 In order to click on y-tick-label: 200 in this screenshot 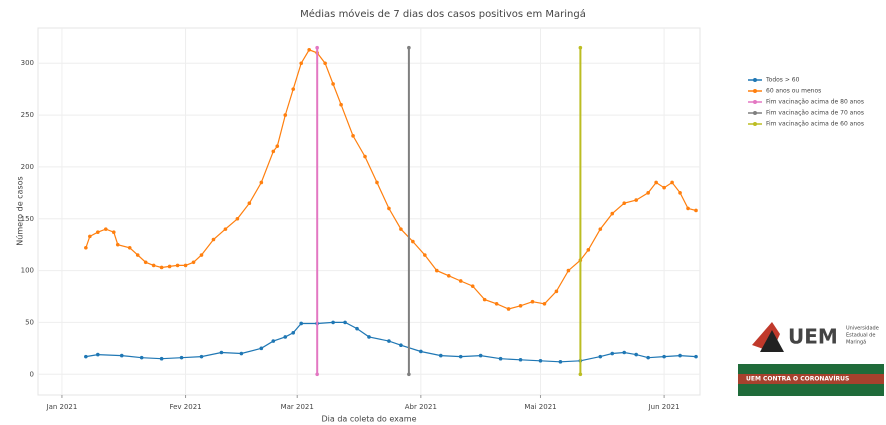, I will do `click(27, 167)`.